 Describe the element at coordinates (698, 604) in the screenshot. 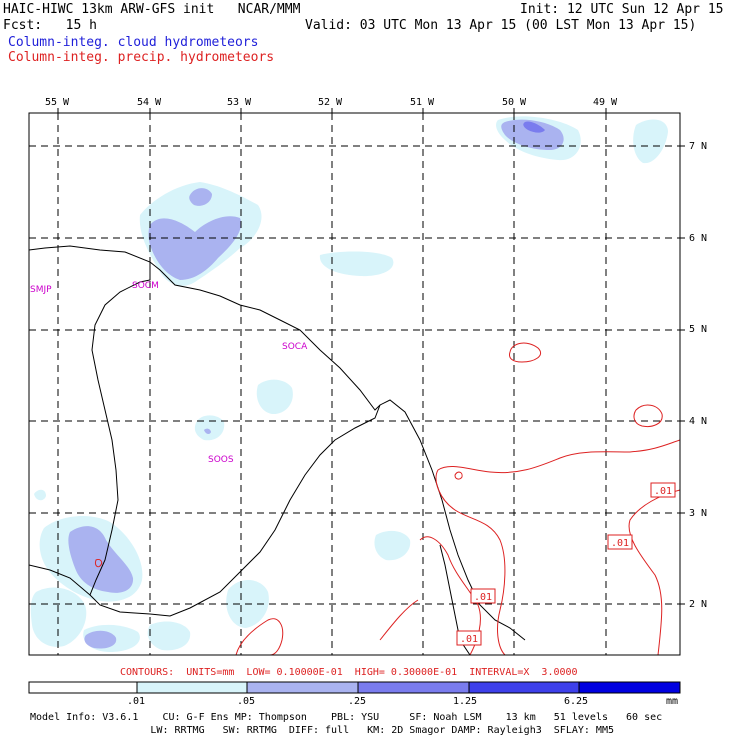

I see `lat-label: 2 N` at that location.